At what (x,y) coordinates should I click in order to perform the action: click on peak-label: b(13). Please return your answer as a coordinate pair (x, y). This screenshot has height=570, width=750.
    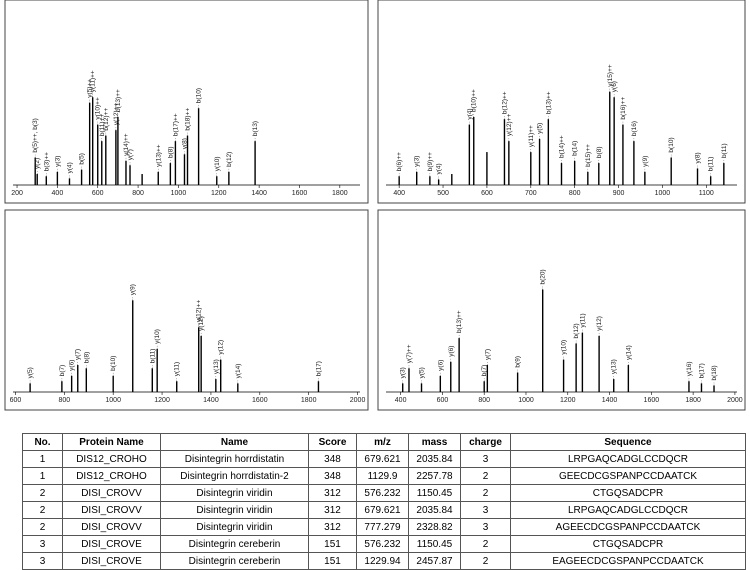
    Looking at the image, I should click on (255, 128).